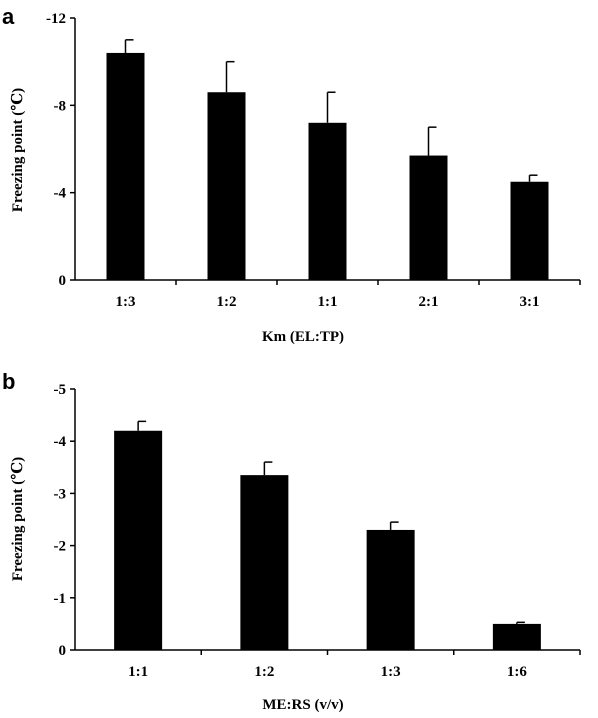 This screenshot has width=598, height=718. What do you see at coordinates (391, 672) in the screenshot?
I see `panel-b-x-tick-label: 1:3` at bounding box center [391, 672].